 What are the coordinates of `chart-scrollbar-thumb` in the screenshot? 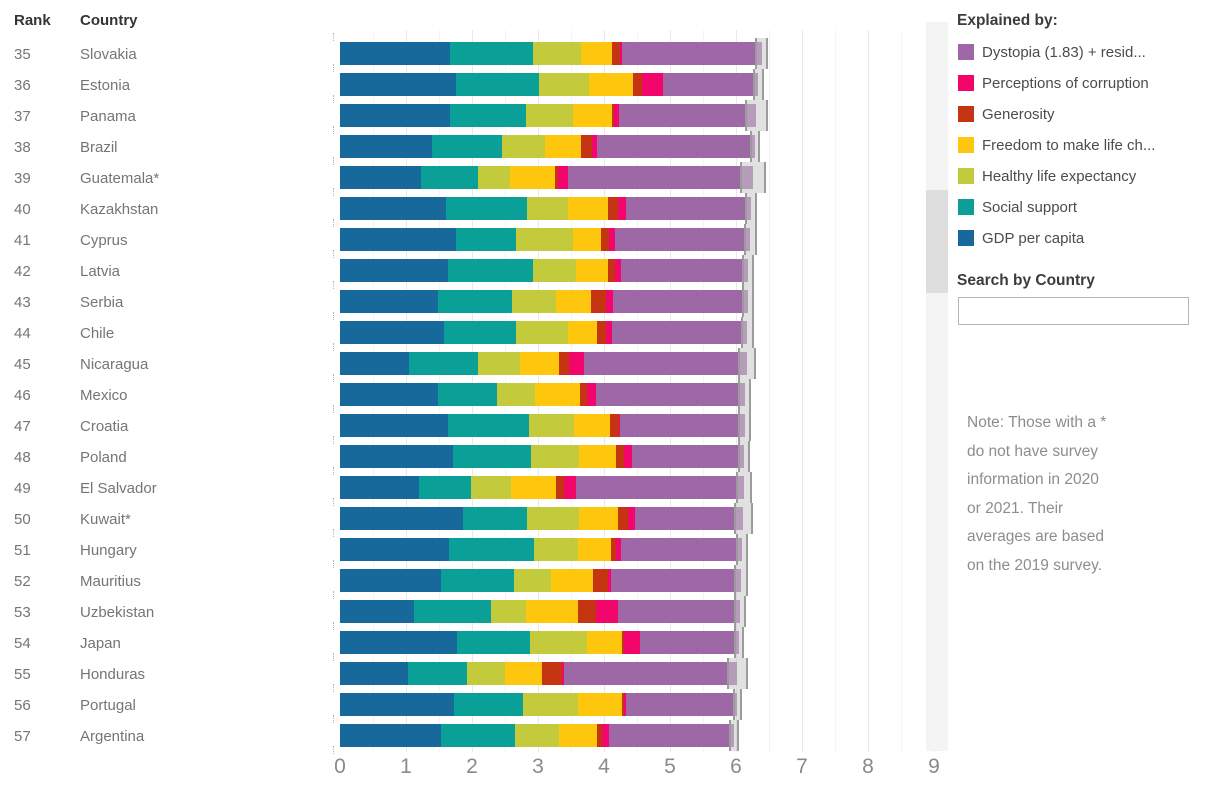 It's located at (937, 241).